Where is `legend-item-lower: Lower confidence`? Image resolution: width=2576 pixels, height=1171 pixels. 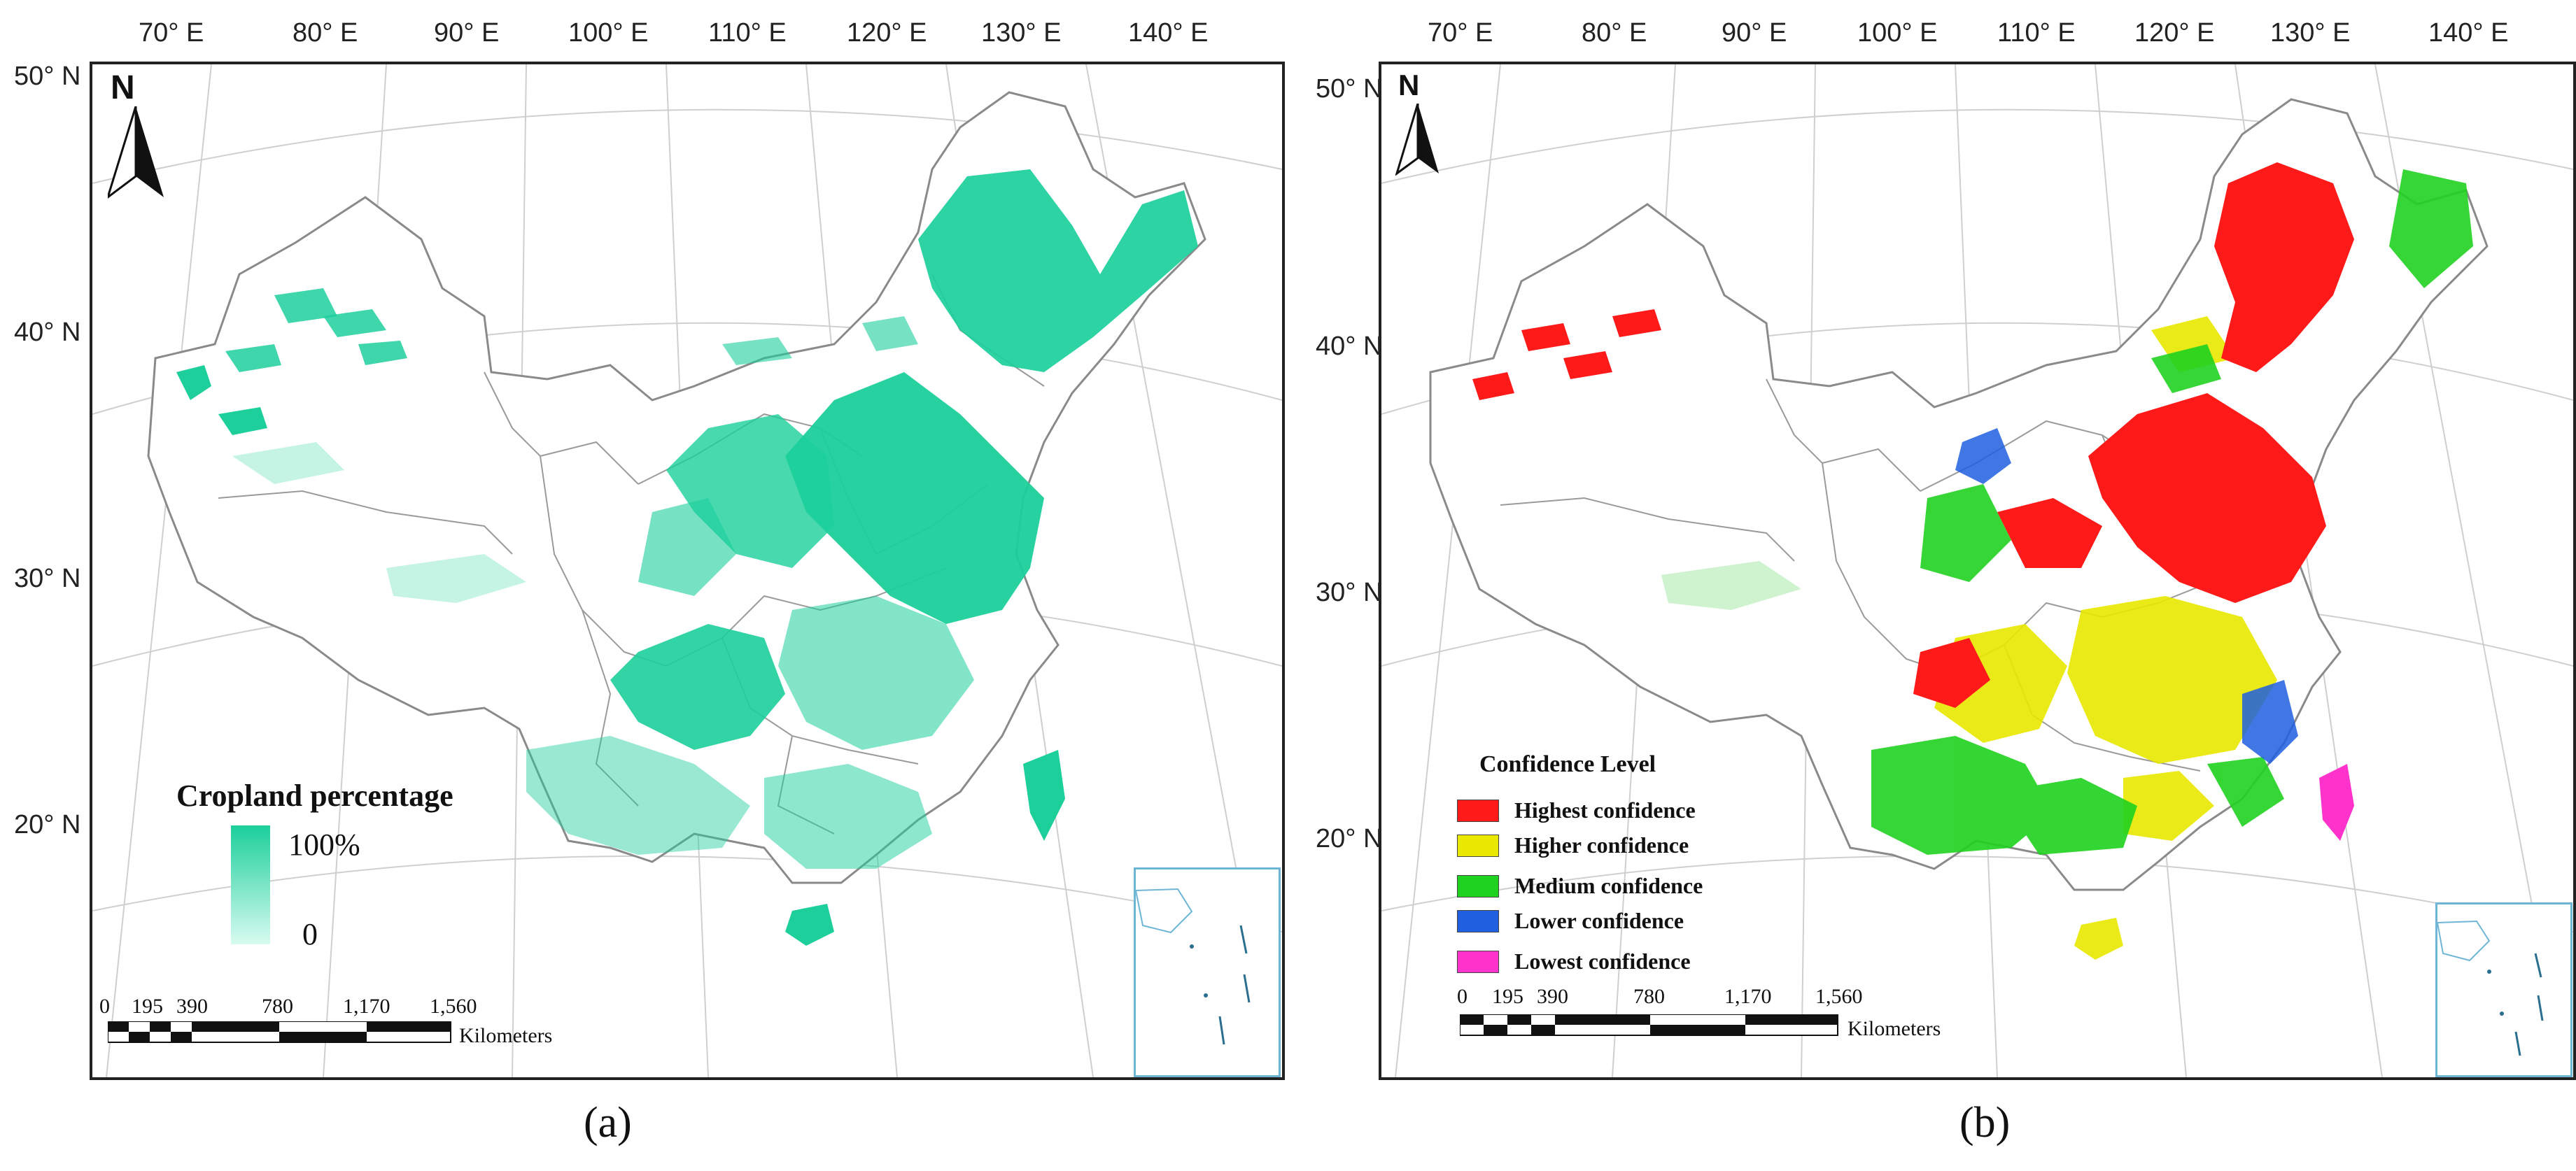
legend-item-lower: Lower confidence is located at coordinates (1570, 921).